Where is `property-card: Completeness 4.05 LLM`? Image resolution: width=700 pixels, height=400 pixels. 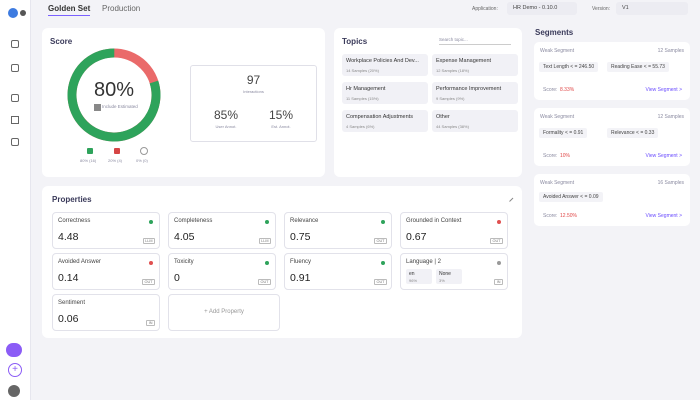
property-card: Completeness 4.05 LLM is located at coordinates (222, 230).